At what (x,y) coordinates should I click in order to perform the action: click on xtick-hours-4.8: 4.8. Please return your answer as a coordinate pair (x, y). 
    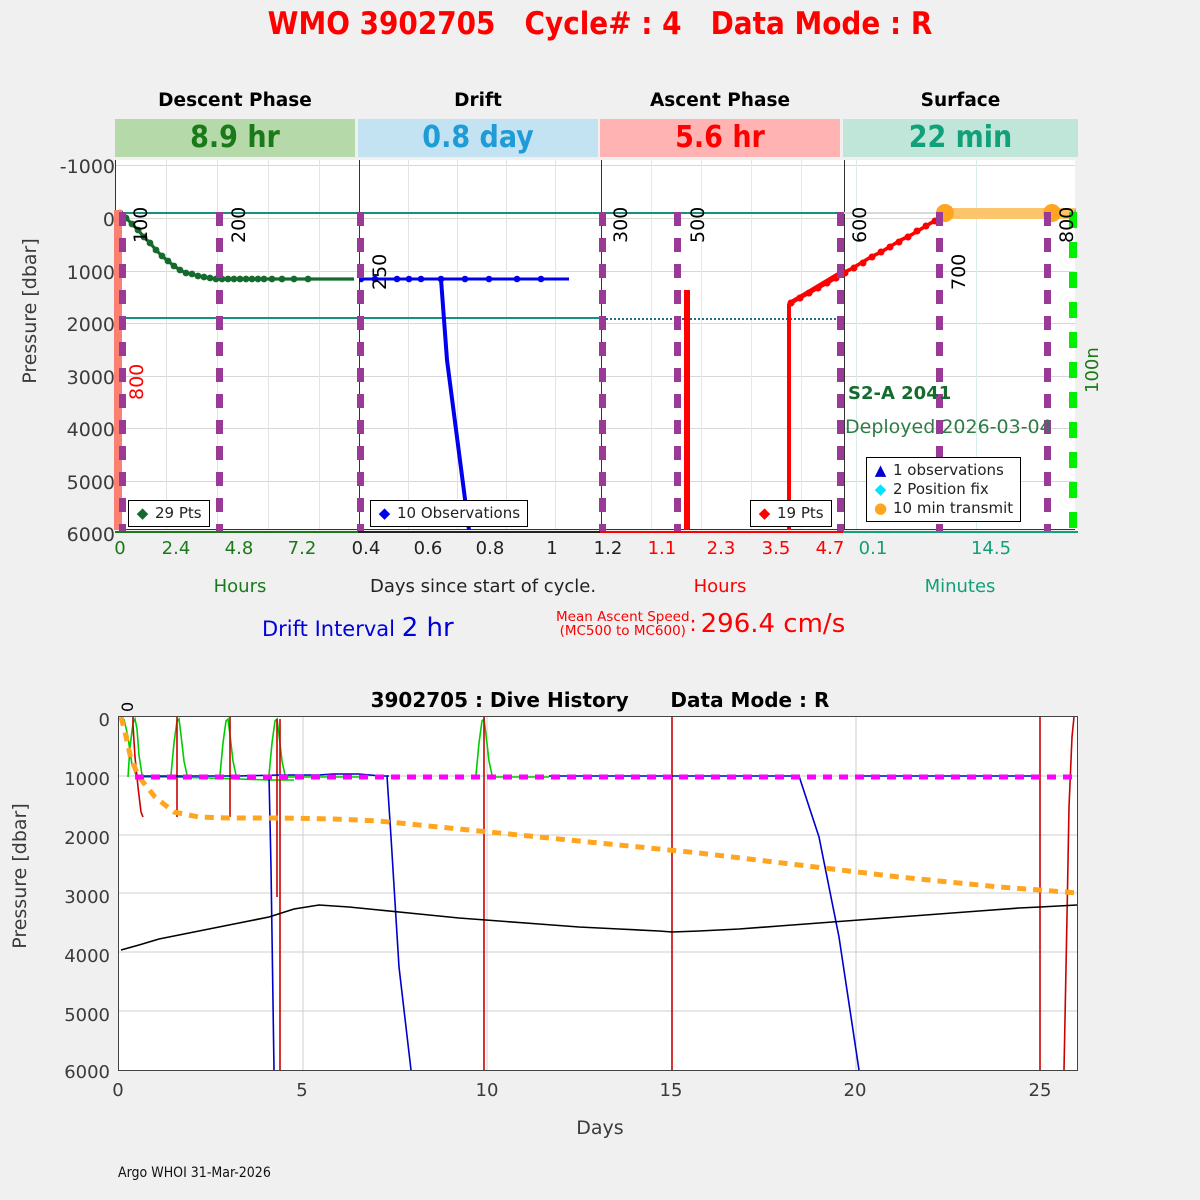
    Looking at the image, I should click on (239, 548).